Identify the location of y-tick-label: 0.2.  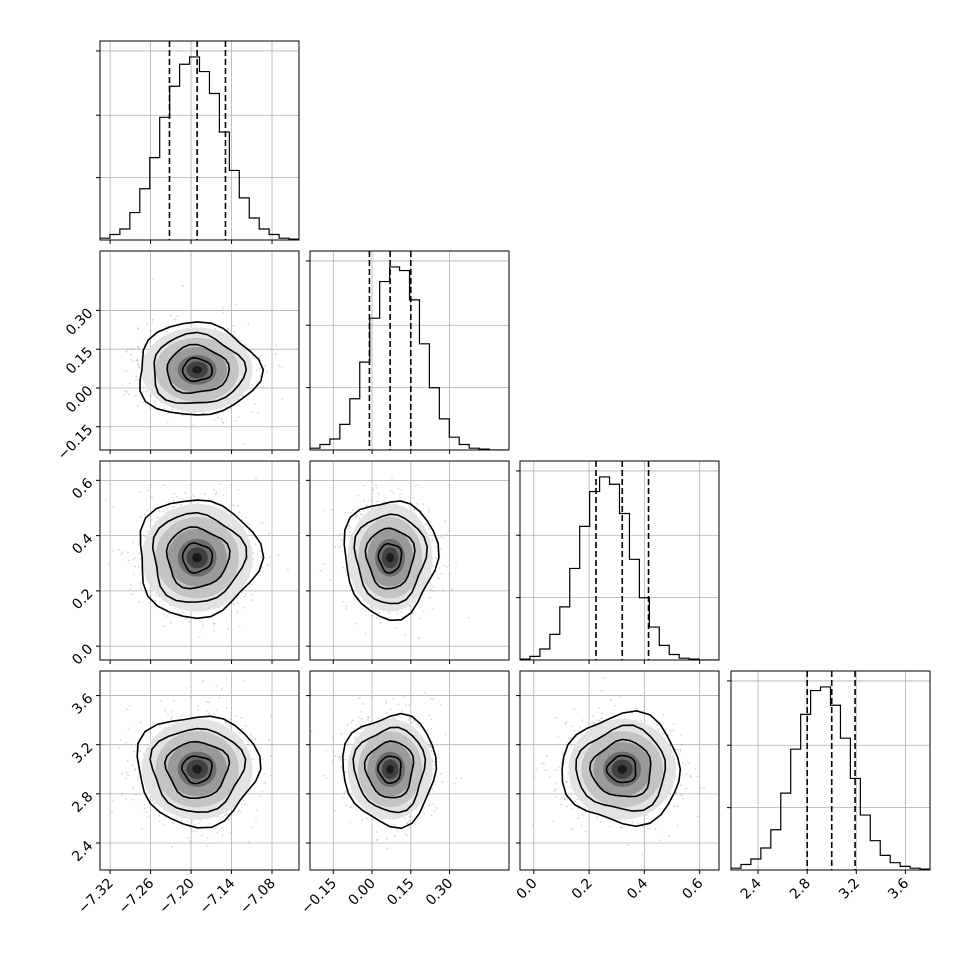
(82, 599).